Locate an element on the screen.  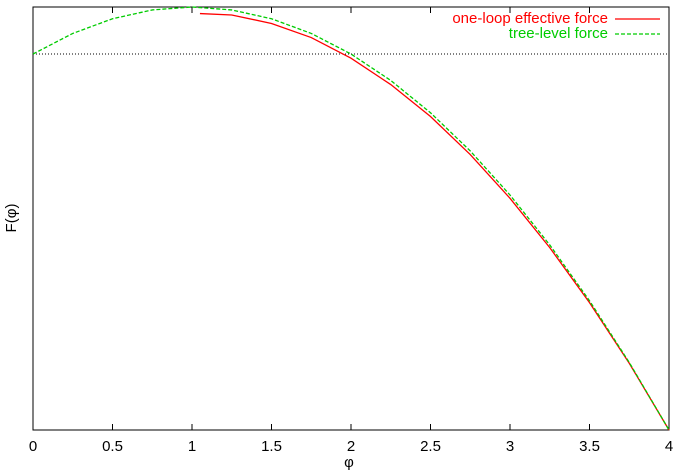
legend-label: tree-level force is located at coordinates (558, 33).